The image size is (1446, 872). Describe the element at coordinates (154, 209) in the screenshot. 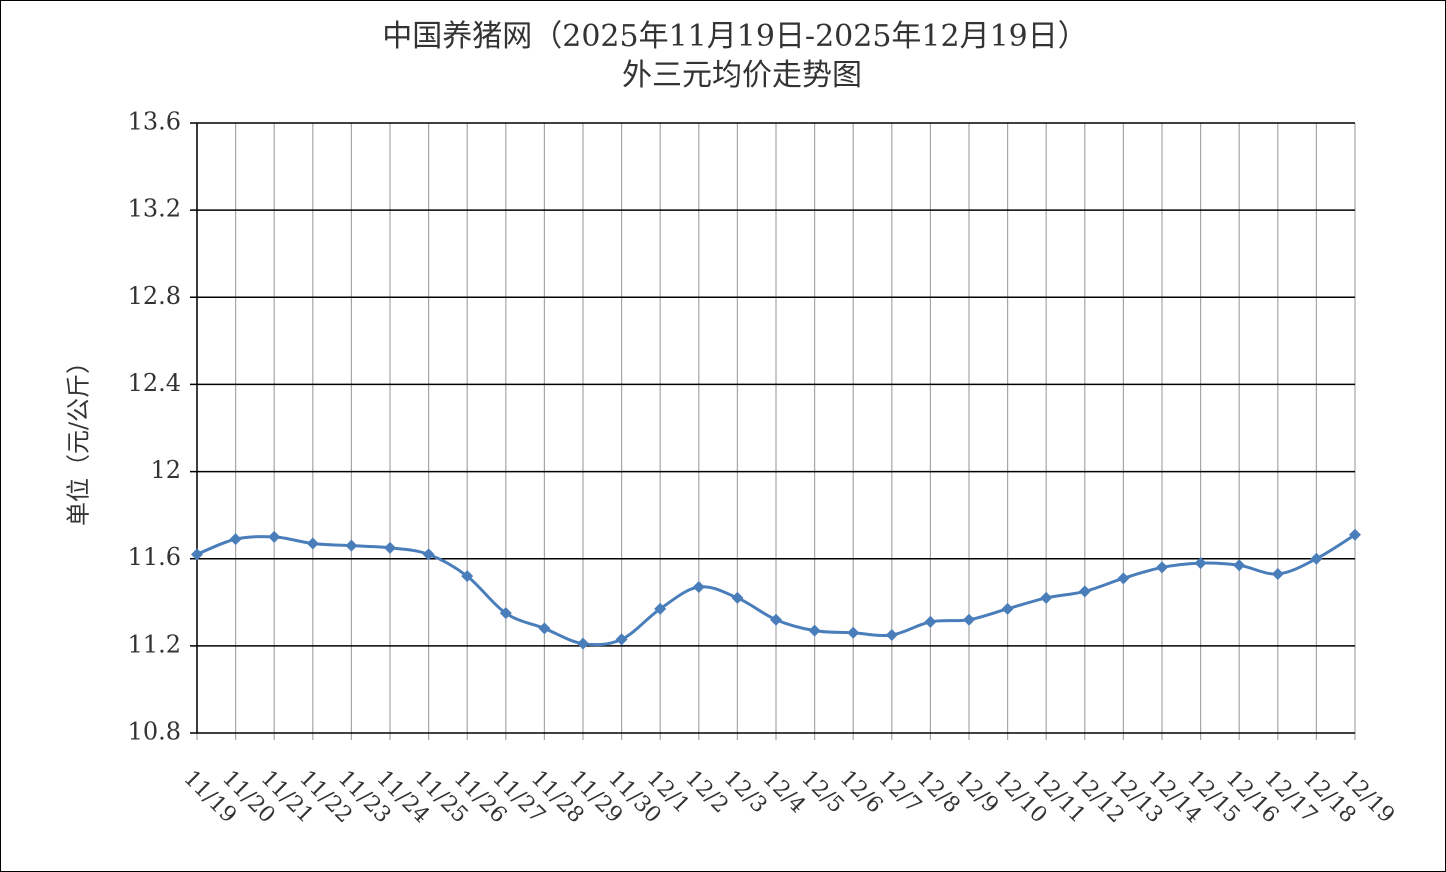

I see `y-tick-label: 13.2` at that location.